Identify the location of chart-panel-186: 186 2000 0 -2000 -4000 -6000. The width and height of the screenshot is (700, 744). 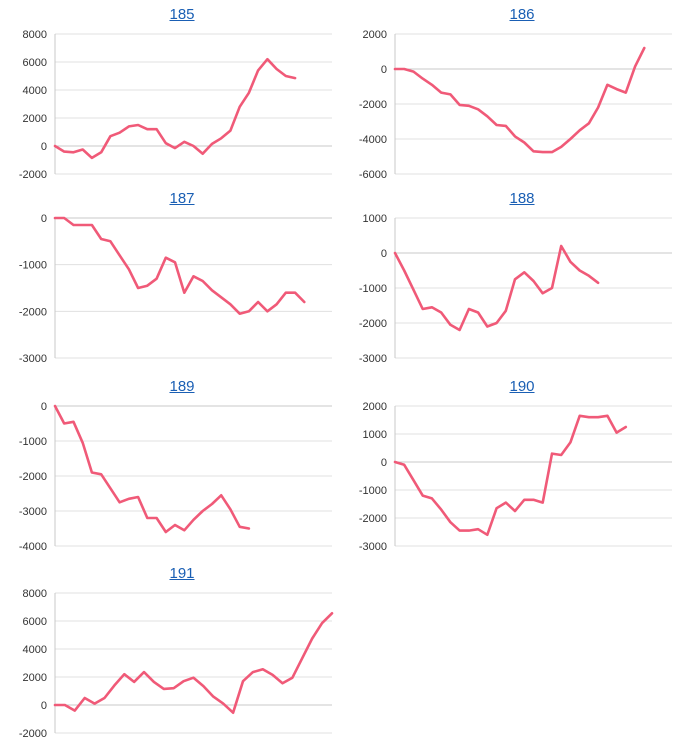
(522, 92).